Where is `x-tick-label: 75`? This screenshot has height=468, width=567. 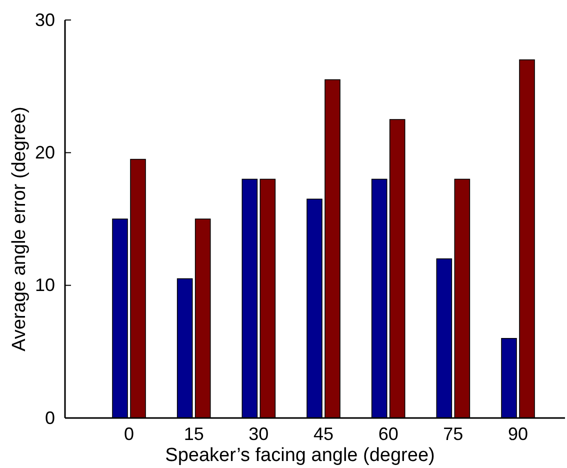
x-tick-label: 75 is located at coordinates (453, 434).